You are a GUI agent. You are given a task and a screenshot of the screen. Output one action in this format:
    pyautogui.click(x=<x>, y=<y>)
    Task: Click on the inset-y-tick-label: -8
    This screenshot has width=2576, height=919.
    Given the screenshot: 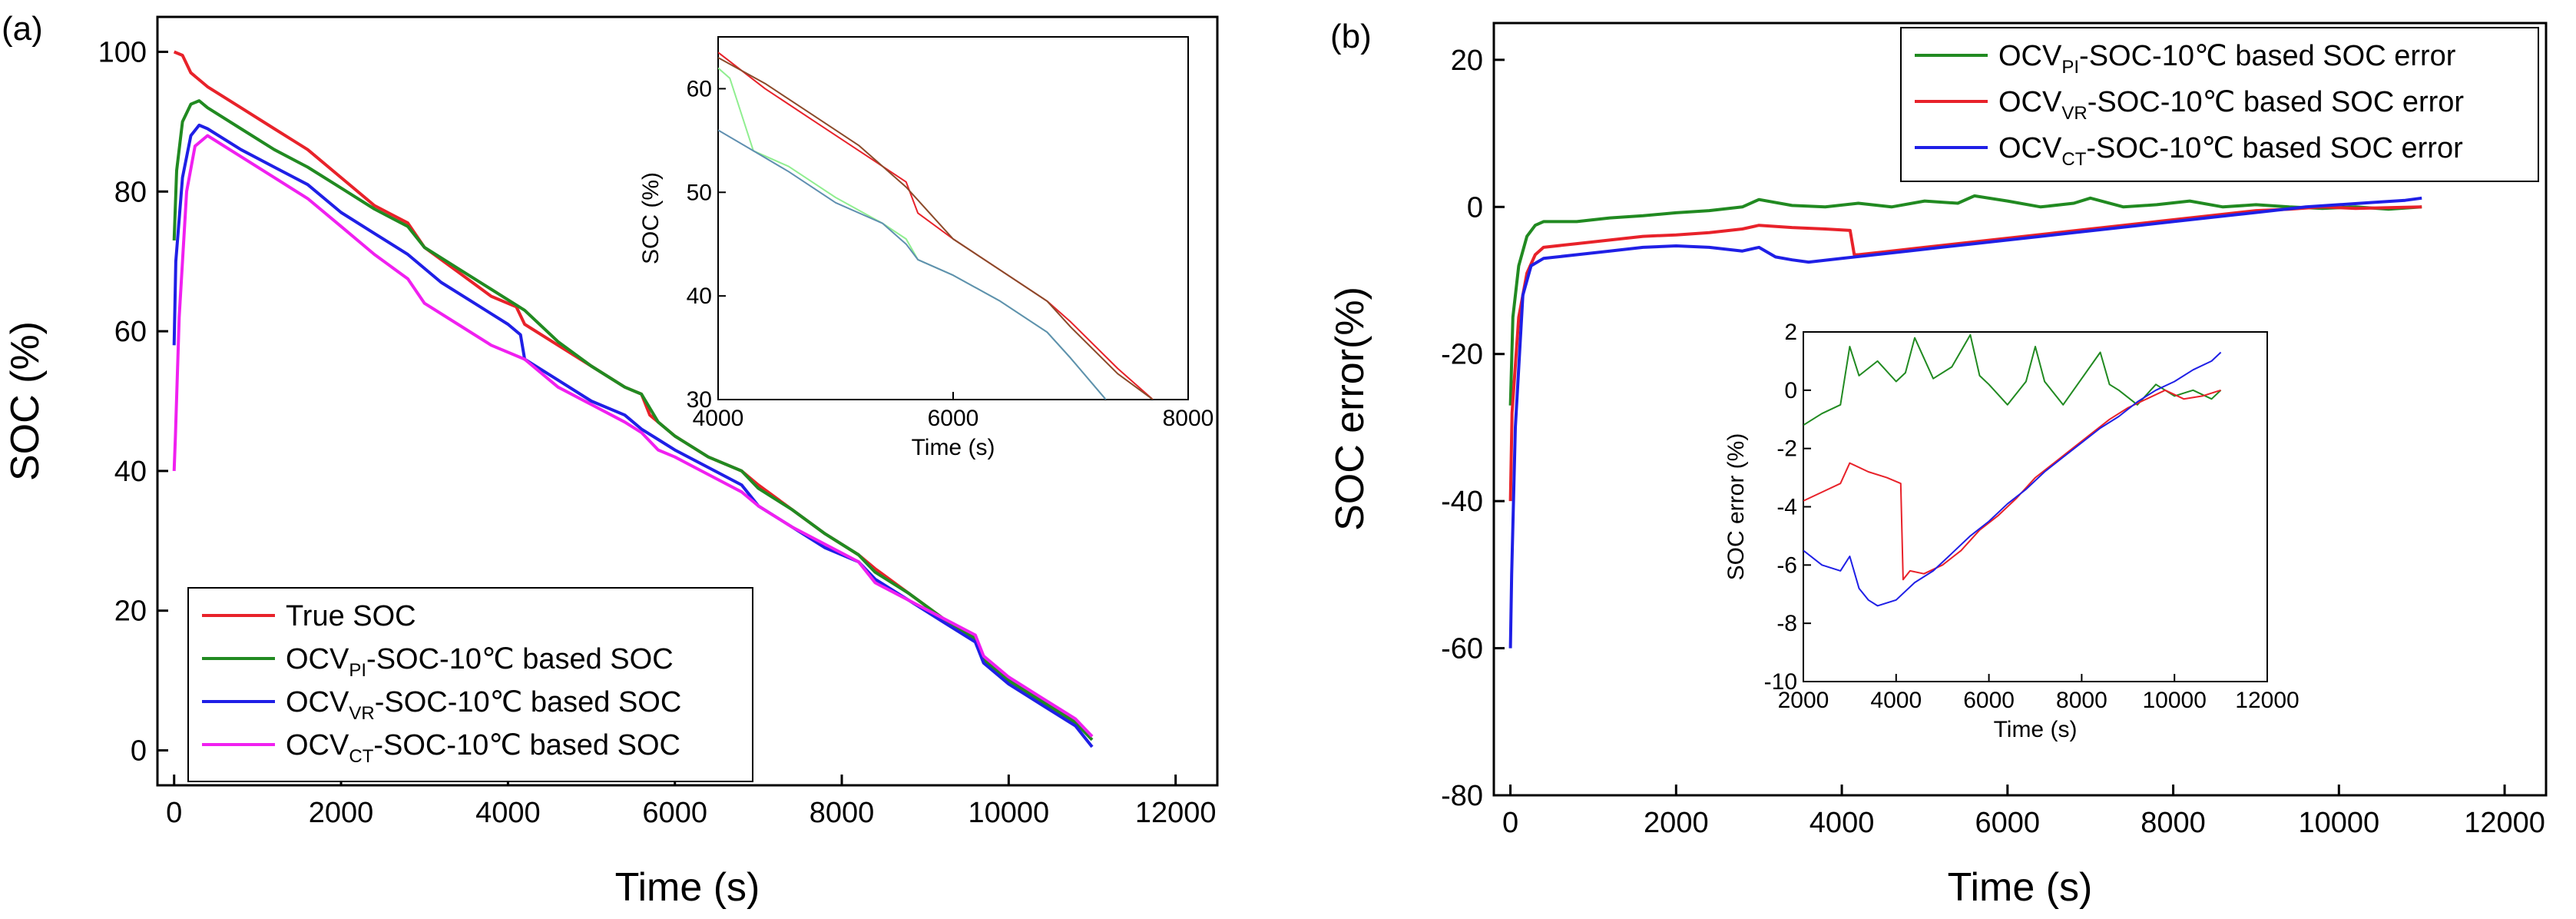 What is the action you would take?
    pyautogui.click(x=1787, y=623)
    